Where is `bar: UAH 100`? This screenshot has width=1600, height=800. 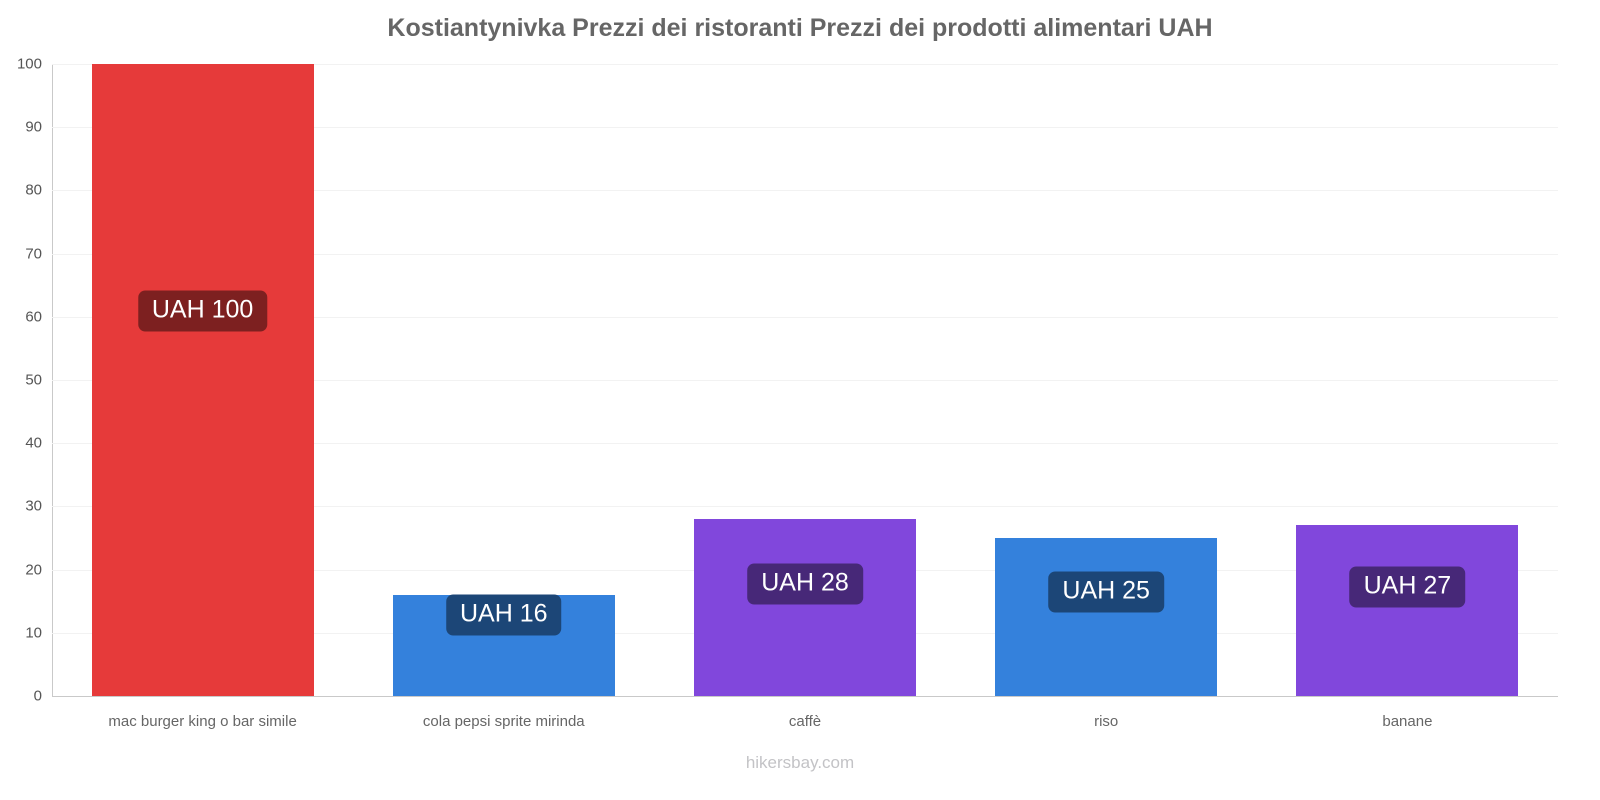
bar: UAH 100 is located at coordinates (202, 380).